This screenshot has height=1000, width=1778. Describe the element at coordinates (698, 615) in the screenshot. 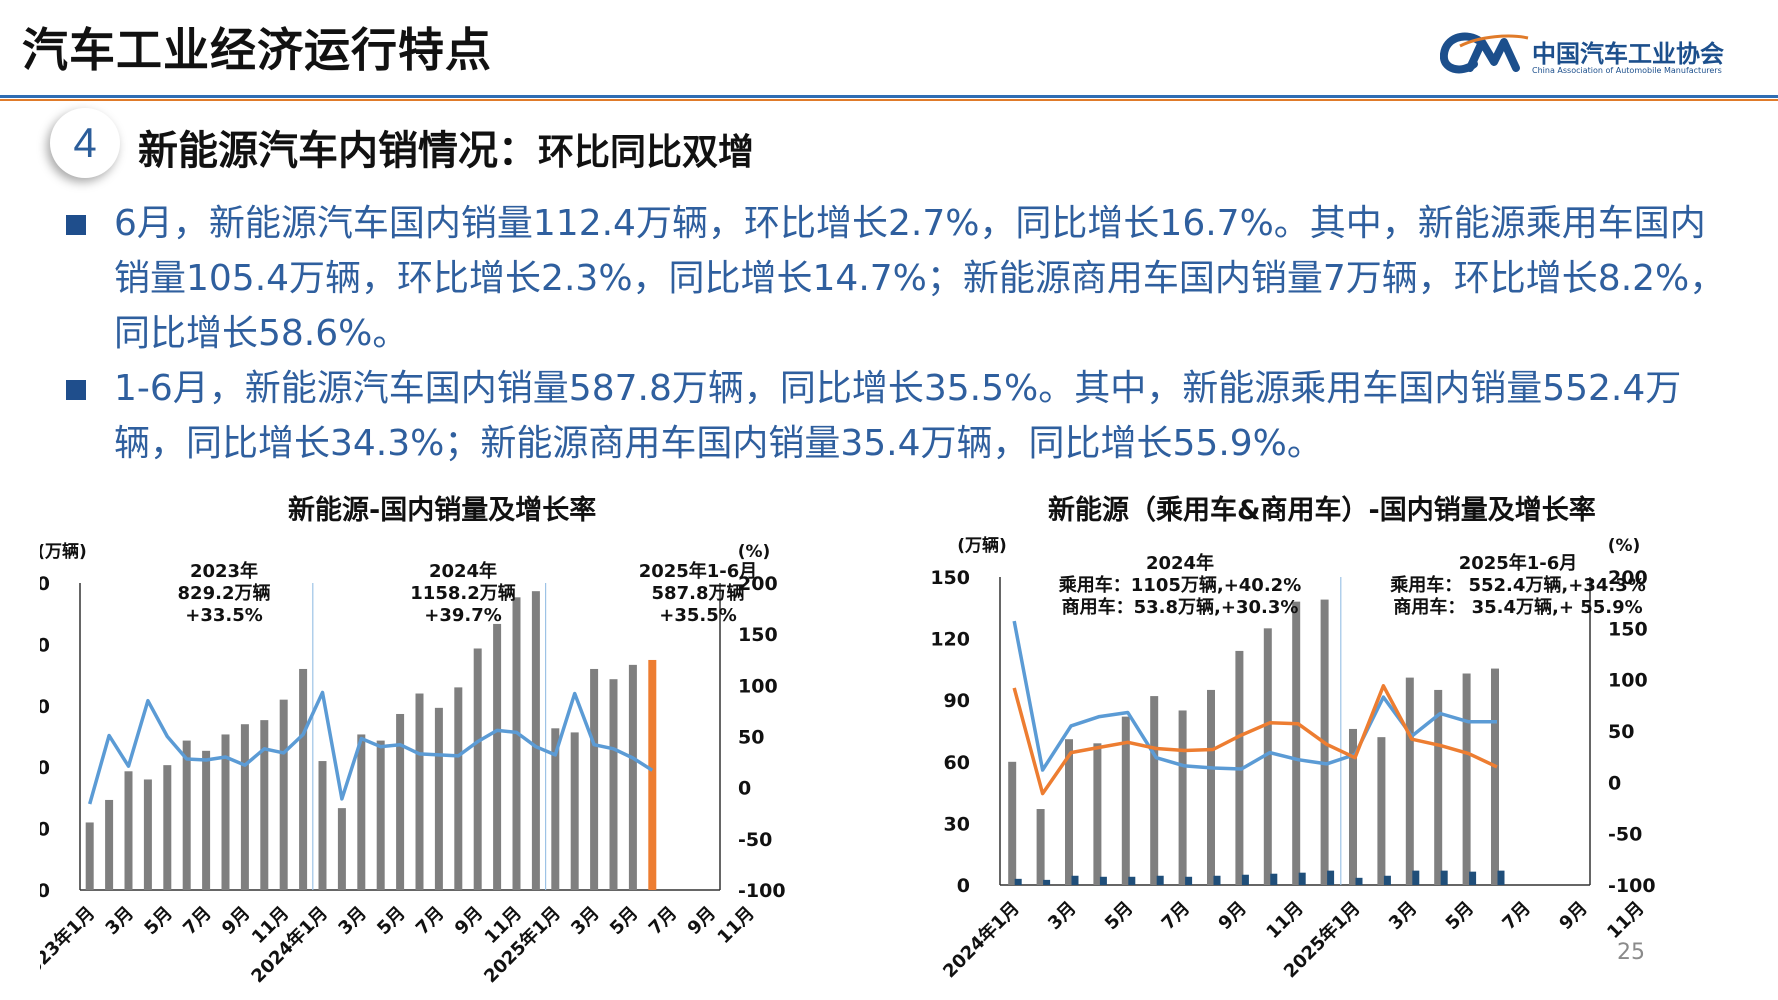

I see `chart-annotation: +35.5%` at that location.